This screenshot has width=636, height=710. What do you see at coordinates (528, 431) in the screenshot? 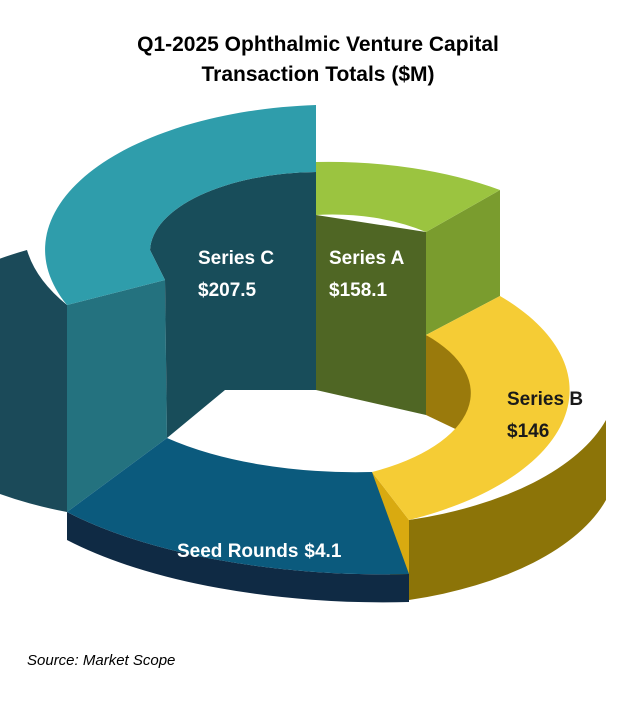
I see `label-series-b-value: $146` at bounding box center [528, 431].